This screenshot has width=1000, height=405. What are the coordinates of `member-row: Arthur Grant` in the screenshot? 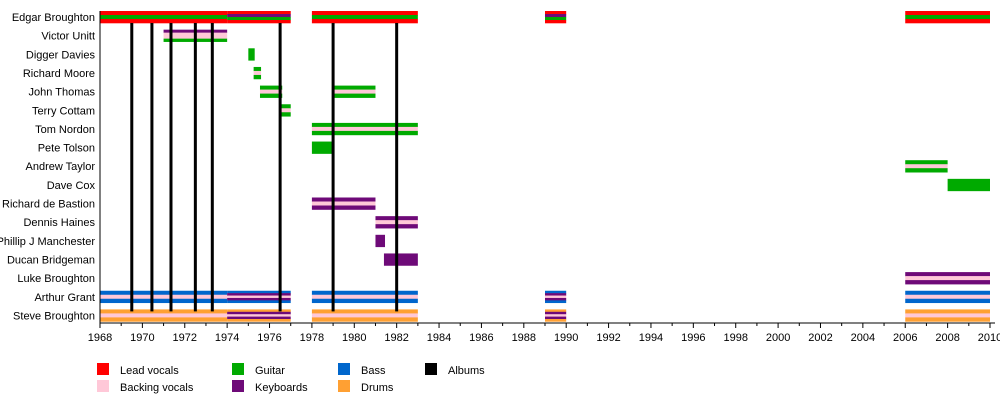 It's located at (512, 297).